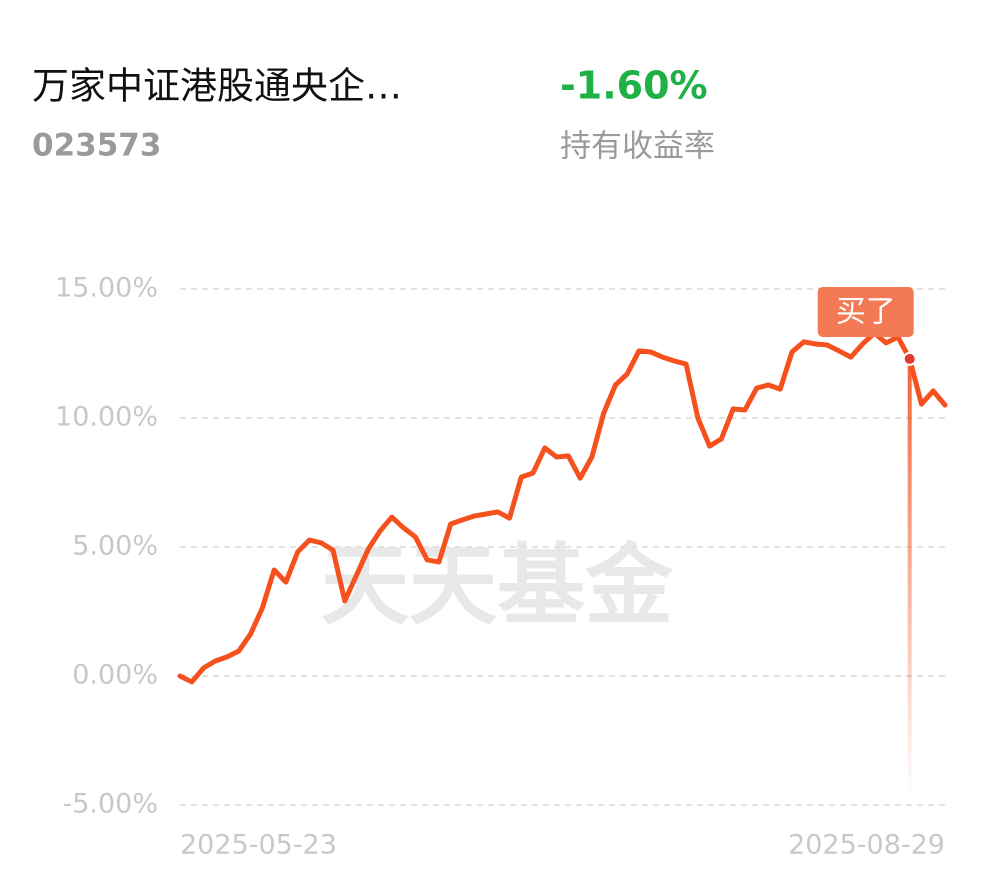 Image resolution: width=990 pixels, height=878 pixels. Describe the element at coordinates (637, 147) in the screenshot. I see `return-label: 持有收益率` at that location.